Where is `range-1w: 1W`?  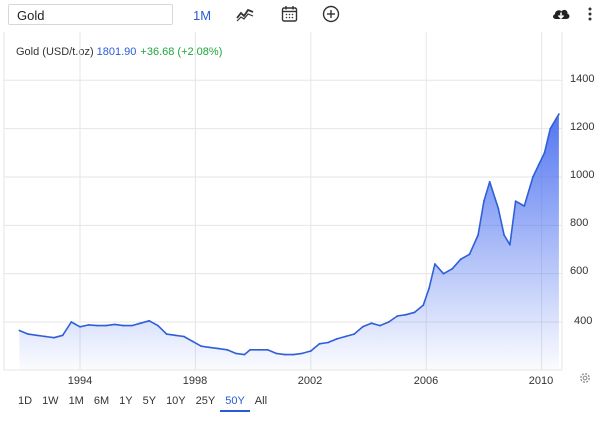 range-1w: 1W is located at coordinates (50, 401).